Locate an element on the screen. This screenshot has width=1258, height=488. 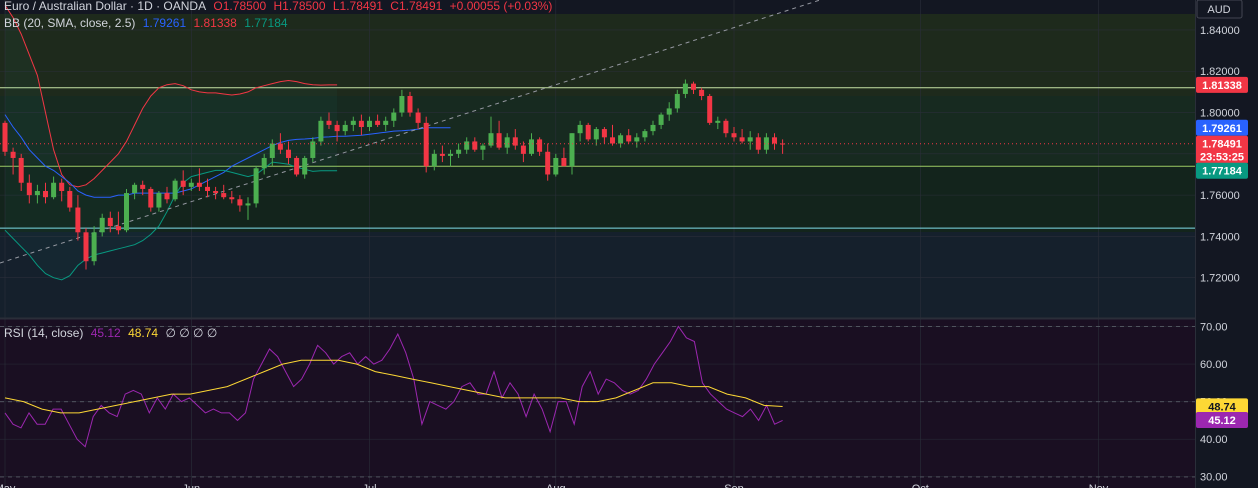
rsi-legend: RSI (14, close) 45.12 48.74 ∅ ∅ ∅ ∅ is located at coordinates (112, 333).